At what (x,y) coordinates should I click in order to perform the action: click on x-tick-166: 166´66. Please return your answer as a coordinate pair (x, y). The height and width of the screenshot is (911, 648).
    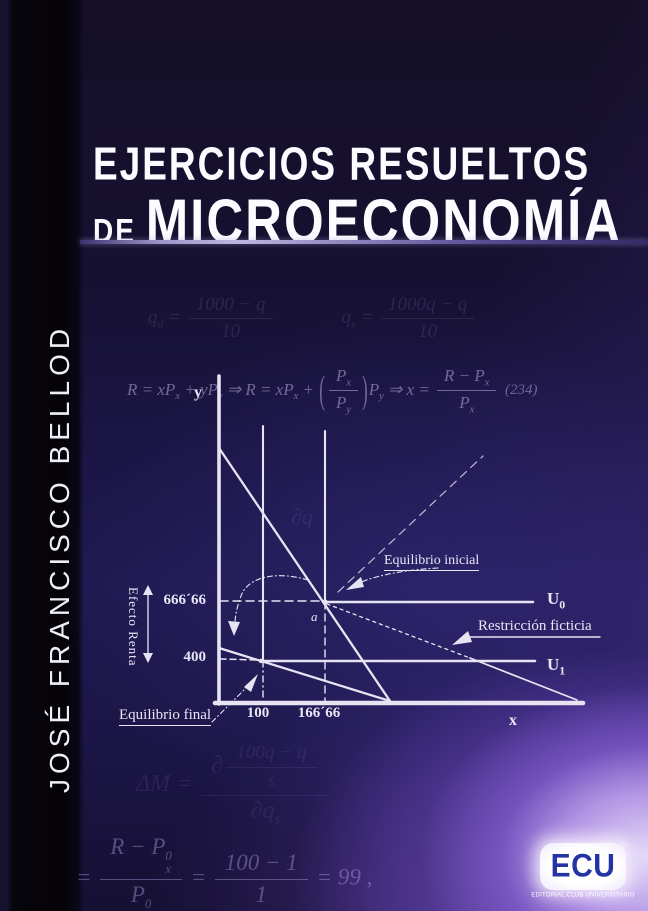
    Looking at the image, I should click on (319, 713).